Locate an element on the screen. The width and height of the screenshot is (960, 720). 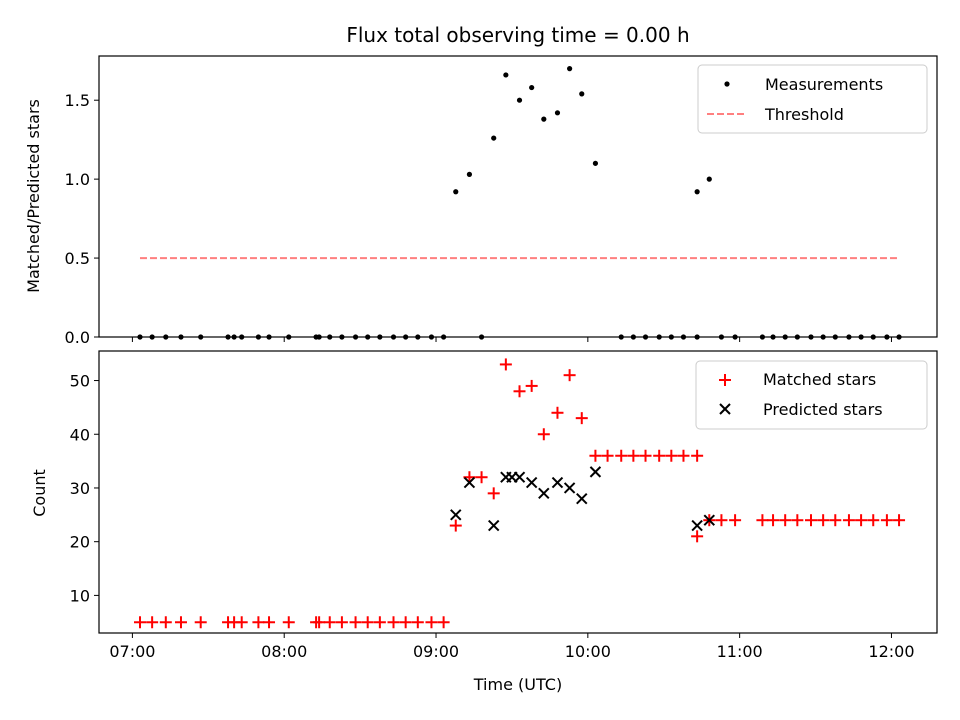
ytick-label: 0.5 is located at coordinates (77, 258).